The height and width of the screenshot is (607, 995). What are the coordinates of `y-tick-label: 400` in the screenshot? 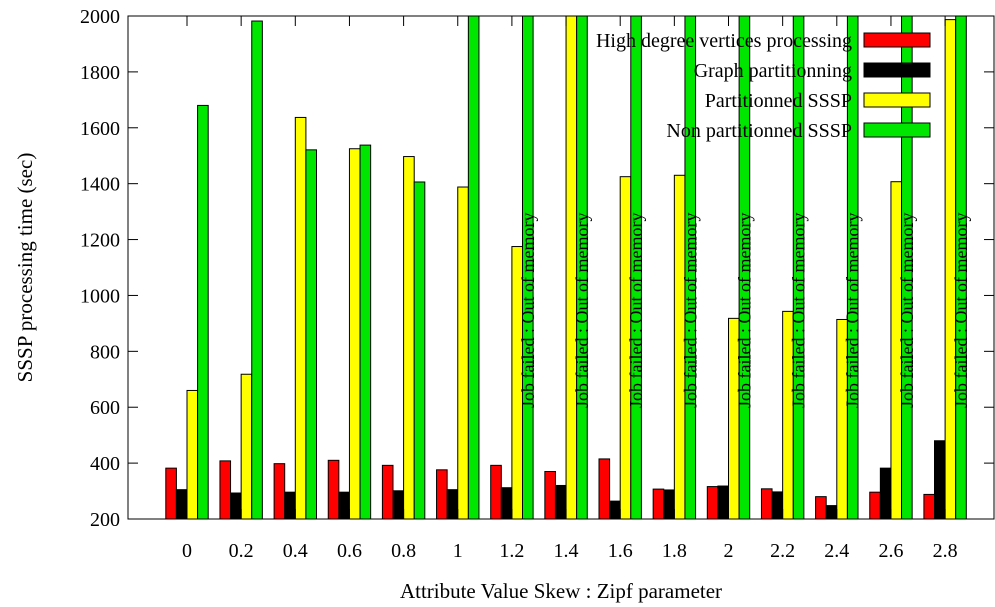 It's located at (105, 464).